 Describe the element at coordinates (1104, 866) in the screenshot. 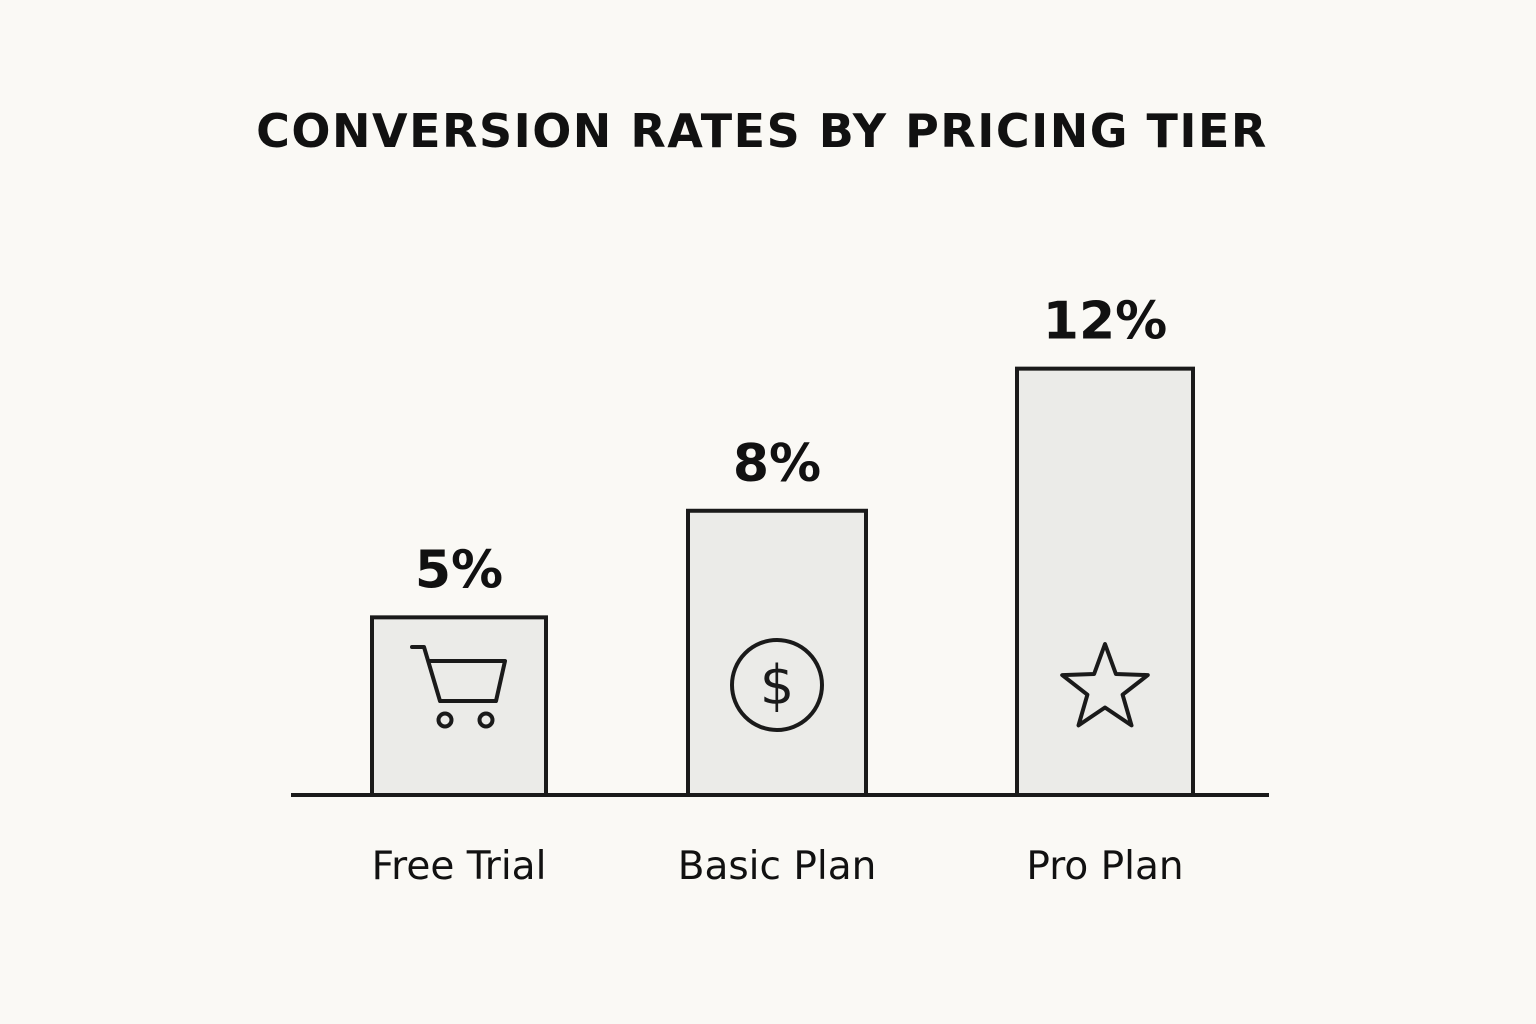

I see `category-tick-label: Pro Plan` at that location.